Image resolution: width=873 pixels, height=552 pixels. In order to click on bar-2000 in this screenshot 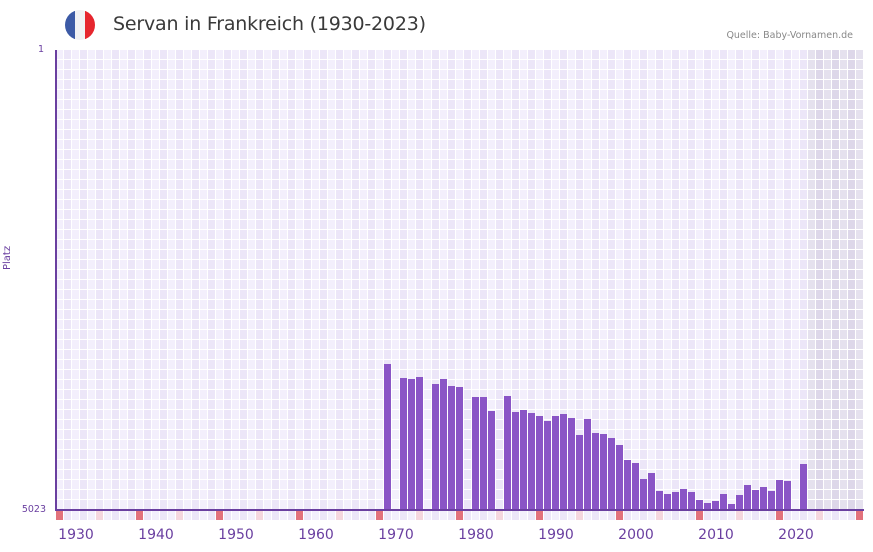, I will do `click(627, 484)`.